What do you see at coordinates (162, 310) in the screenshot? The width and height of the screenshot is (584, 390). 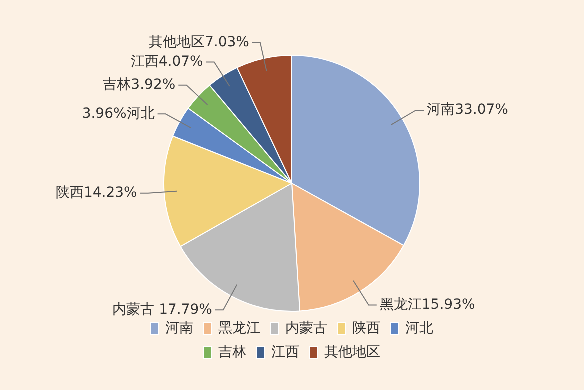 I see `data-label: 内蒙古 17.79%` at bounding box center [162, 310].